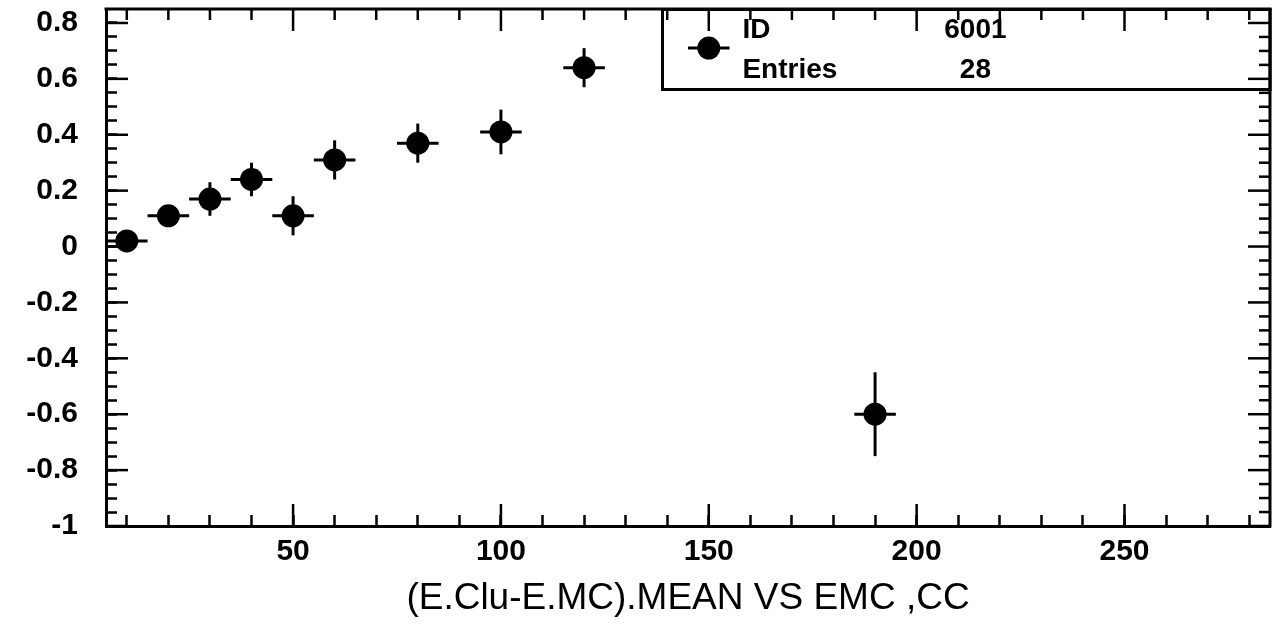  I want to click on y-tick-label: 0.6, so click(57, 77).